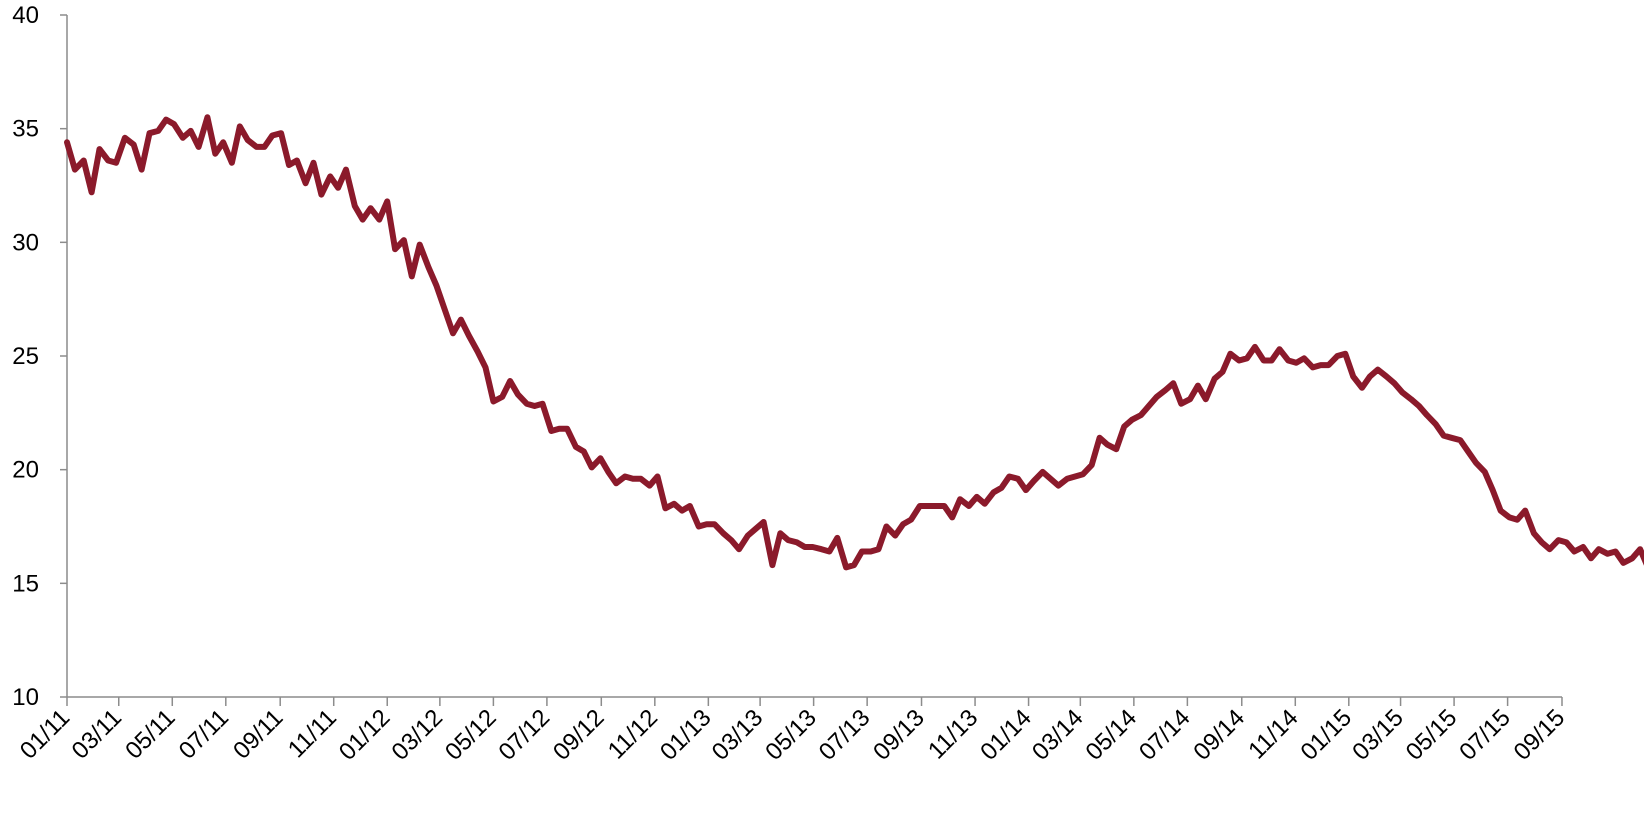 This screenshot has width=1644, height=834. Describe the element at coordinates (899, 735) in the screenshot. I see `x-tick-label: 09/13` at that location.